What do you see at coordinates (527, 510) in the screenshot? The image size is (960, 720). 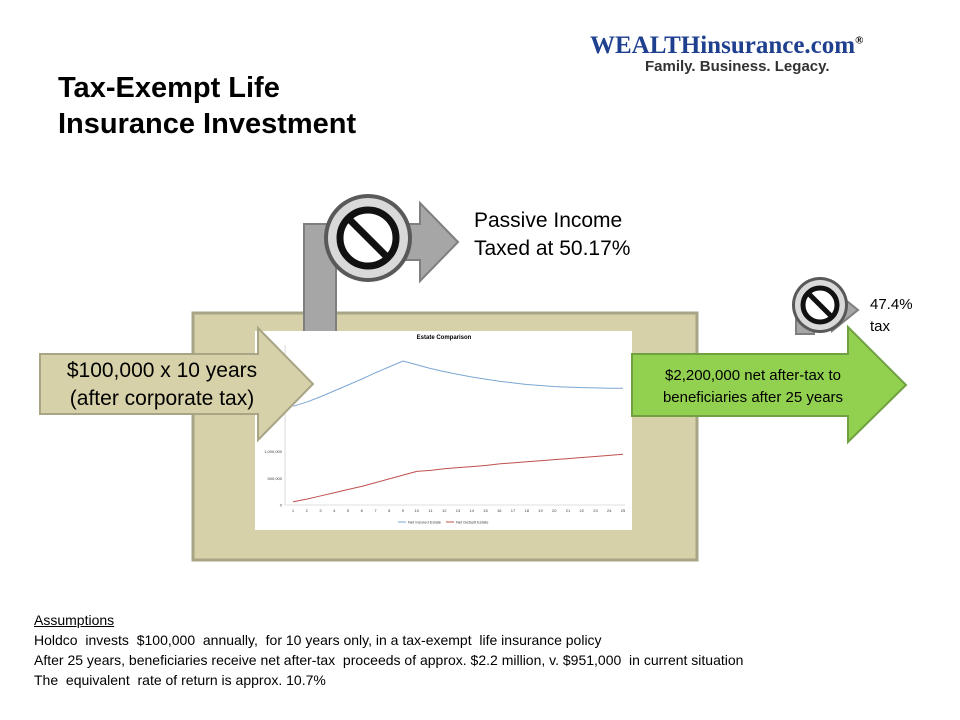 I see `chart-x-tick-label: 18` at bounding box center [527, 510].